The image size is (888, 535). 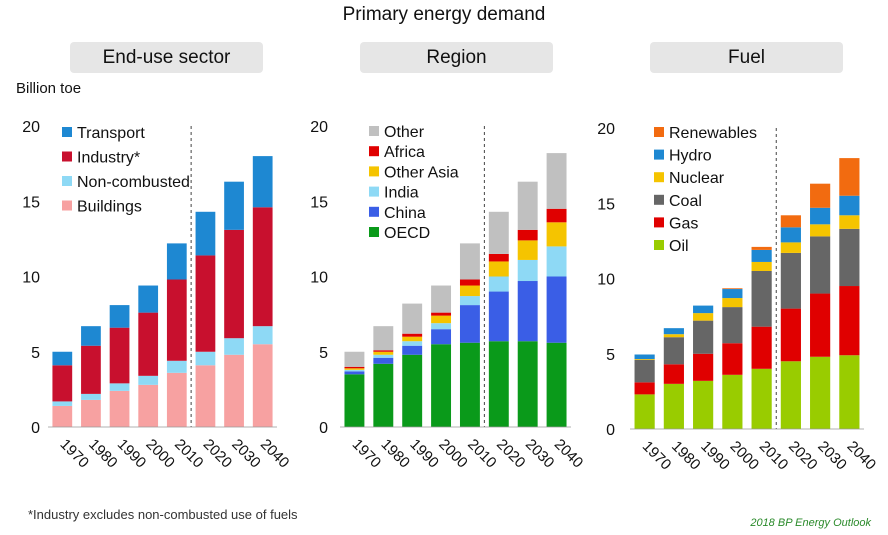 I want to click on y-tick-label-1-15: 15, so click(x=319, y=202).